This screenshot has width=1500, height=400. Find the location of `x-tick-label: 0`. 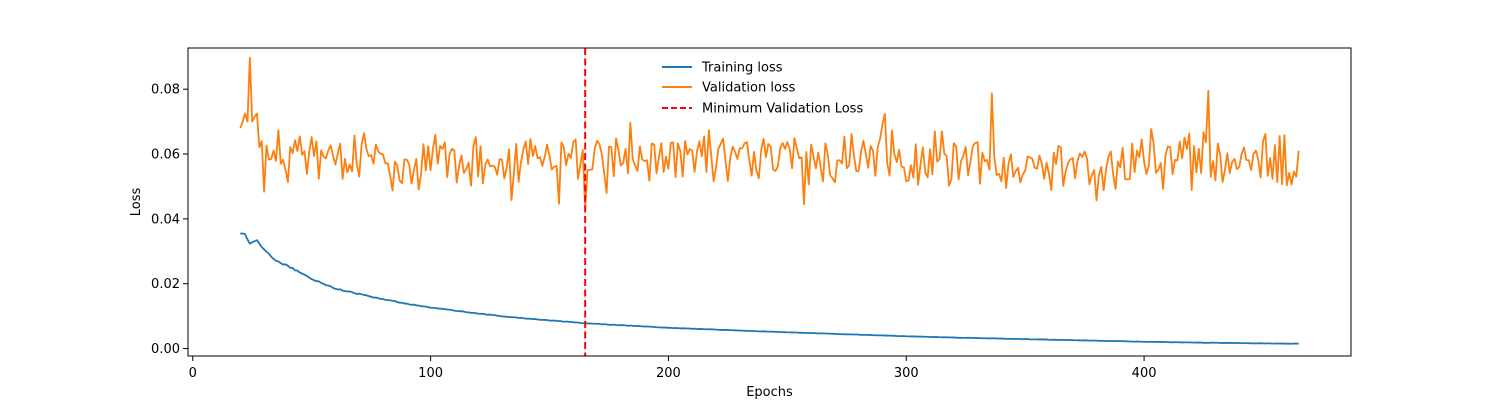

x-tick-label: 0 is located at coordinates (193, 373).